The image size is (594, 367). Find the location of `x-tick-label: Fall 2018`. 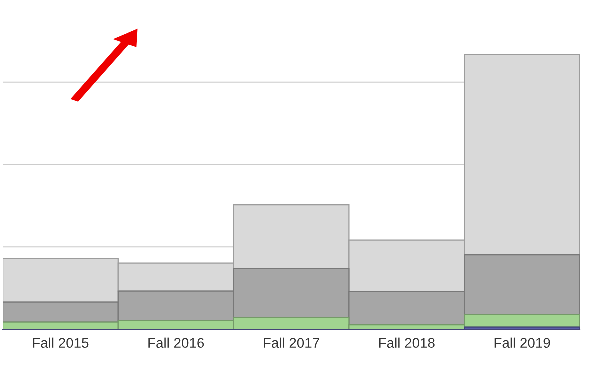

x-tick-label: Fall 2018 is located at coordinates (407, 343).